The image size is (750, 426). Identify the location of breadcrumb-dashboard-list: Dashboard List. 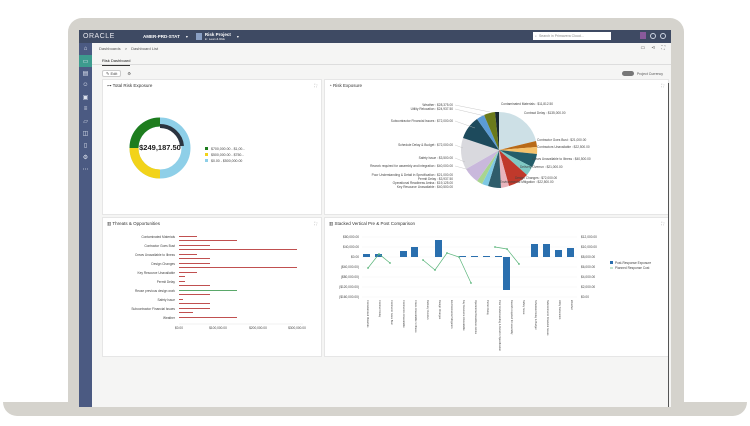
(145, 48).